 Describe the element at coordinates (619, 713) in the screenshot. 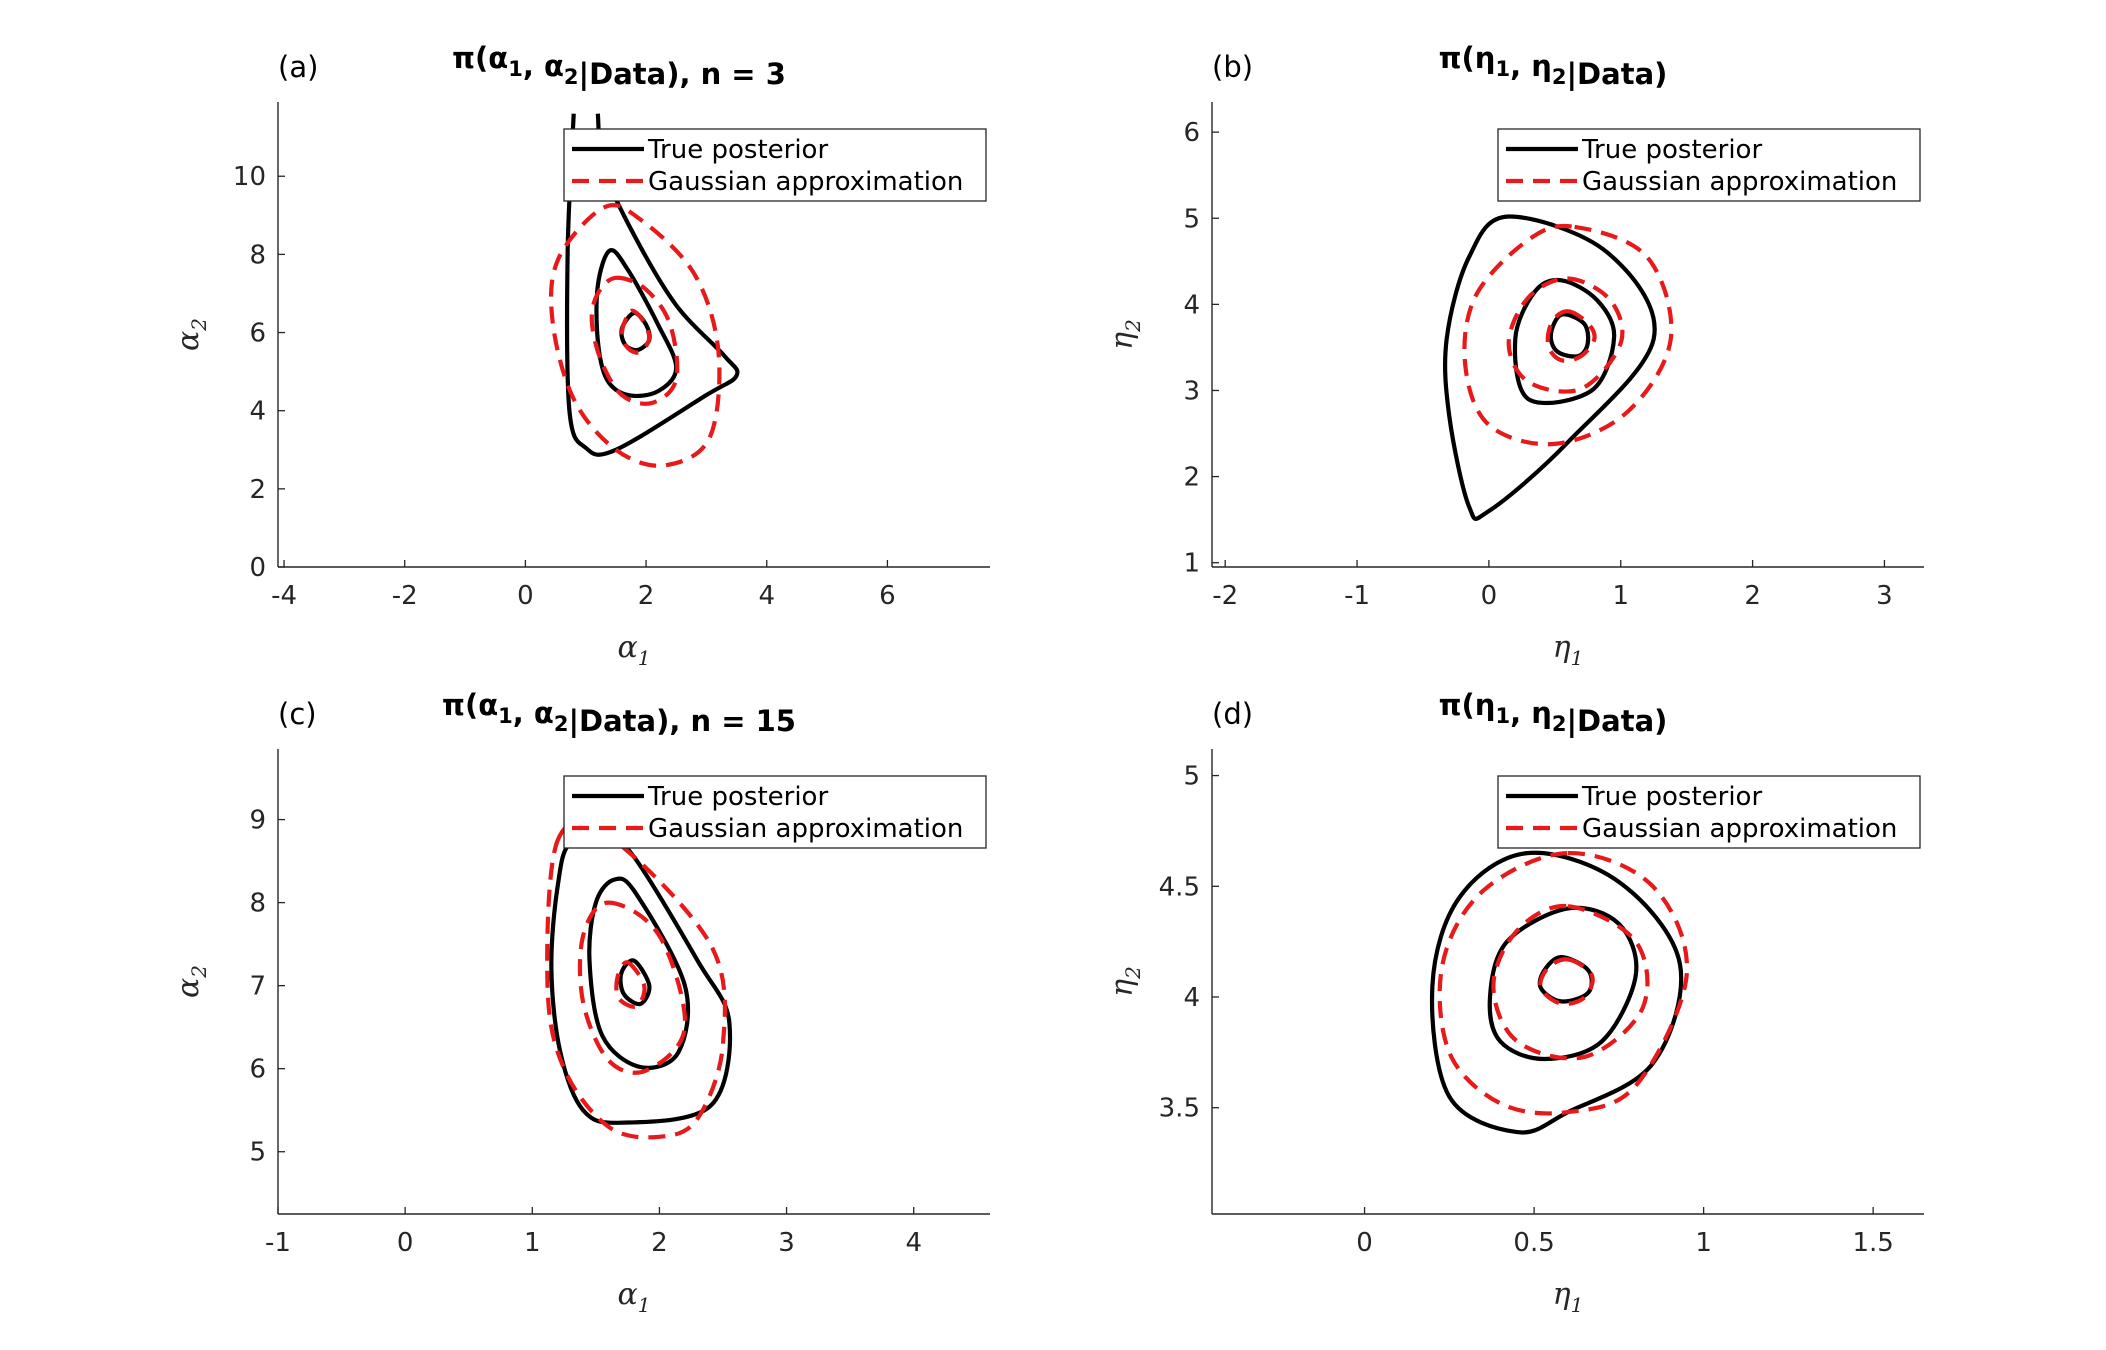

I see `chart-title: π(α1, α2|Data), n = 15` at that location.